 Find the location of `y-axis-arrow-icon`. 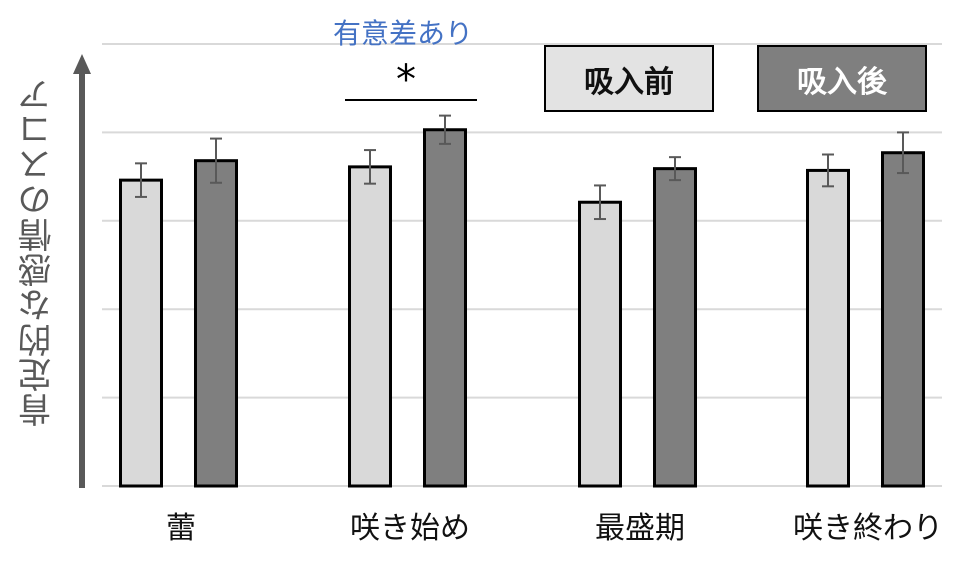

y-axis-arrow-icon is located at coordinates (82, 271).